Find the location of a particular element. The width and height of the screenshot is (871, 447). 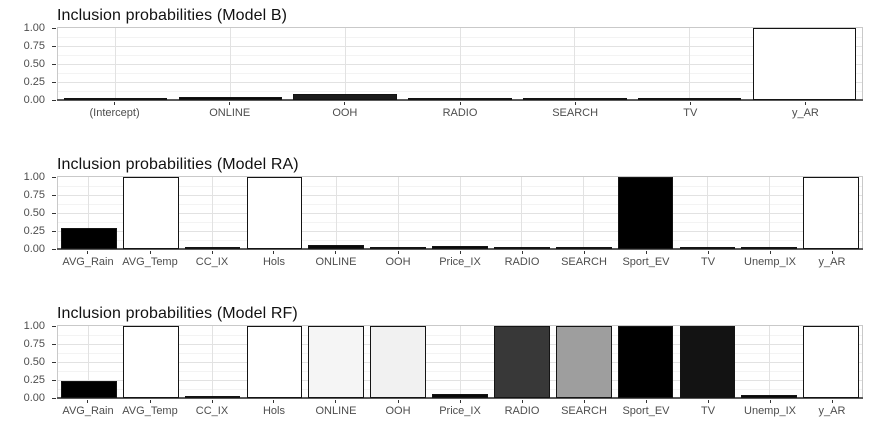

x-tick-label: CC_IX is located at coordinates (212, 262).